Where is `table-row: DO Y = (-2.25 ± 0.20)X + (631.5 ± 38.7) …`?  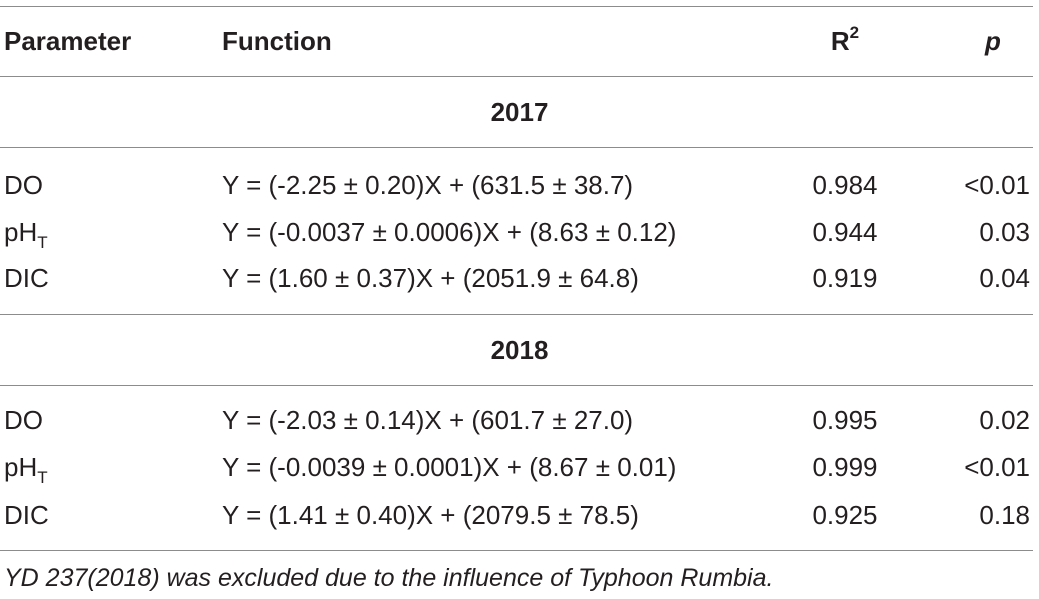
table-row: DO Y = (-2.25 ± 0.20)X + (631.5 ± 38.7) … is located at coordinates (516, 185).